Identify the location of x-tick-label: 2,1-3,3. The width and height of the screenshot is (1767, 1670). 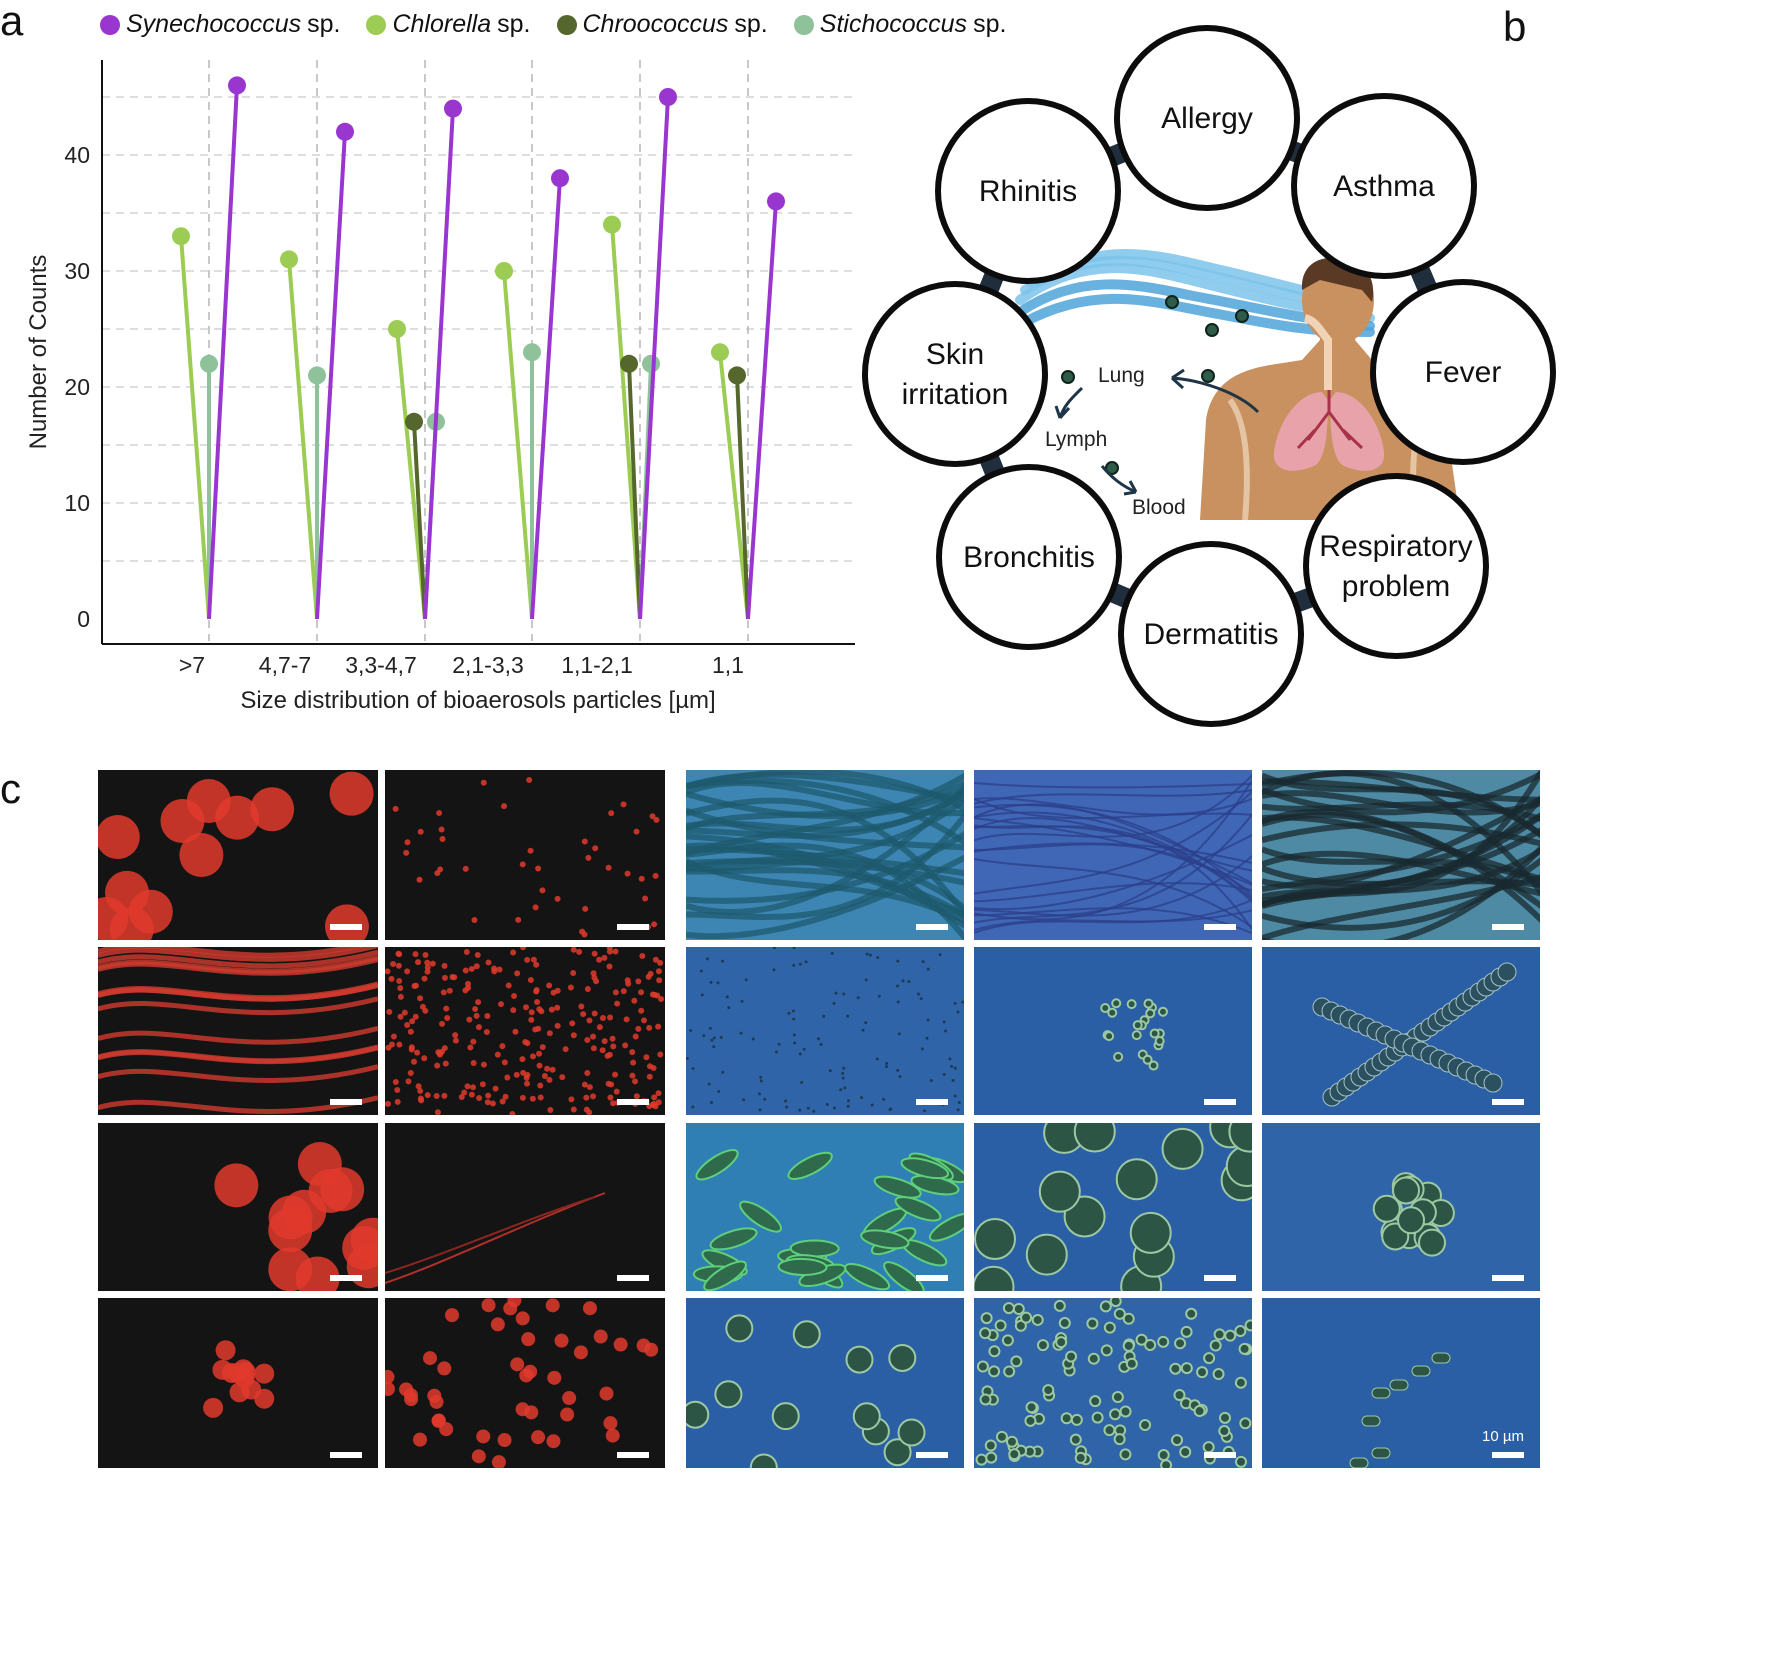
(488, 665).